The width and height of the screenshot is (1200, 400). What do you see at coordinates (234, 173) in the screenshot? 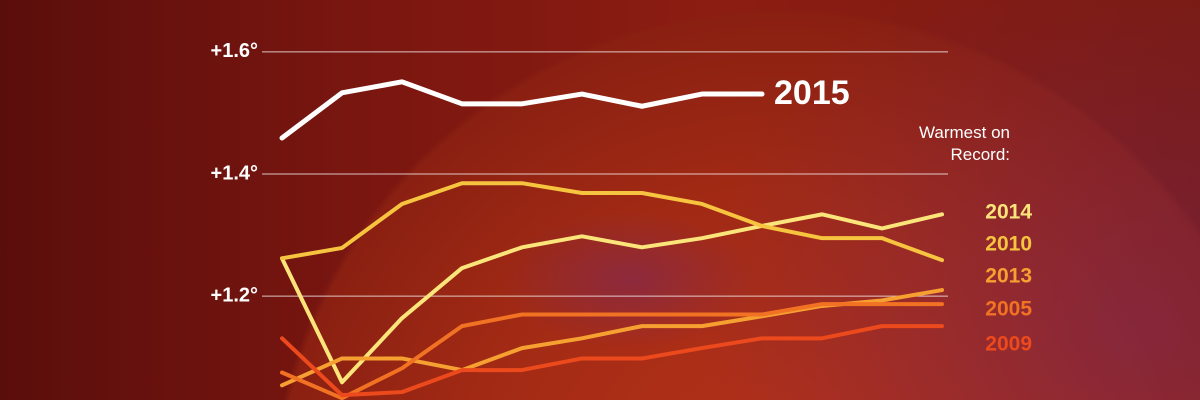
I see `y-tick-label: +1.4°` at bounding box center [234, 173].